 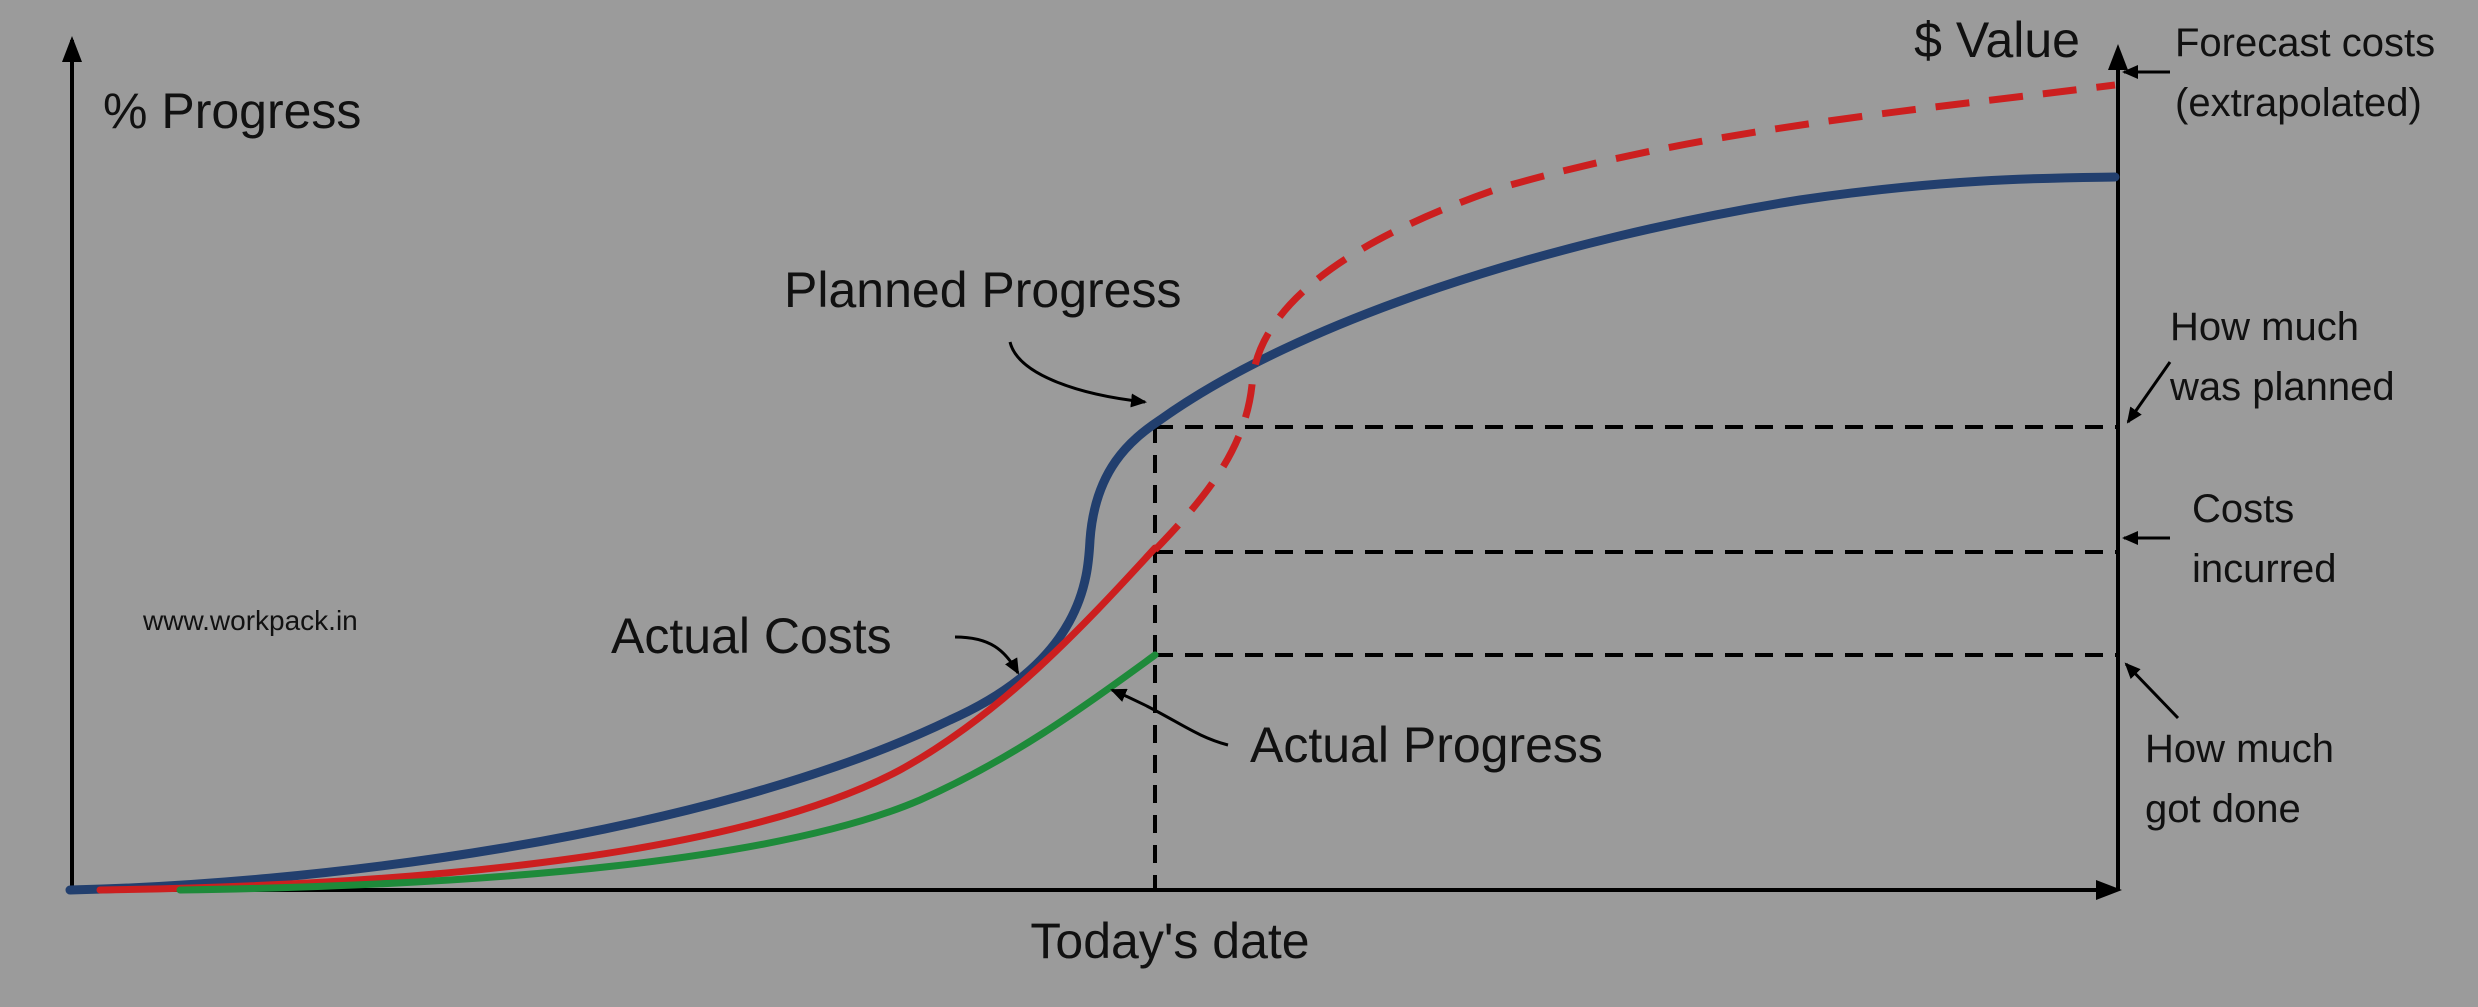 What do you see at coordinates (2239, 749) in the screenshot?
I see `done-annotation-line1: How much` at bounding box center [2239, 749].